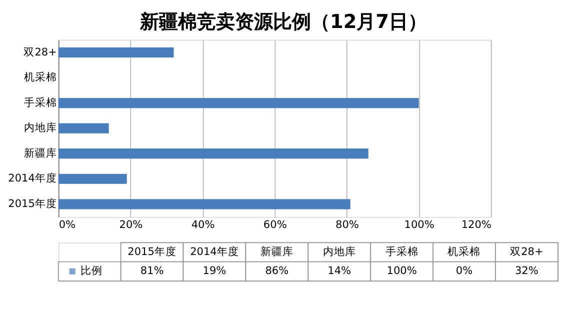  What do you see at coordinates (277, 252) in the screenshot?
I see `category-label: 新疆库` at bounding box center [277, 252].